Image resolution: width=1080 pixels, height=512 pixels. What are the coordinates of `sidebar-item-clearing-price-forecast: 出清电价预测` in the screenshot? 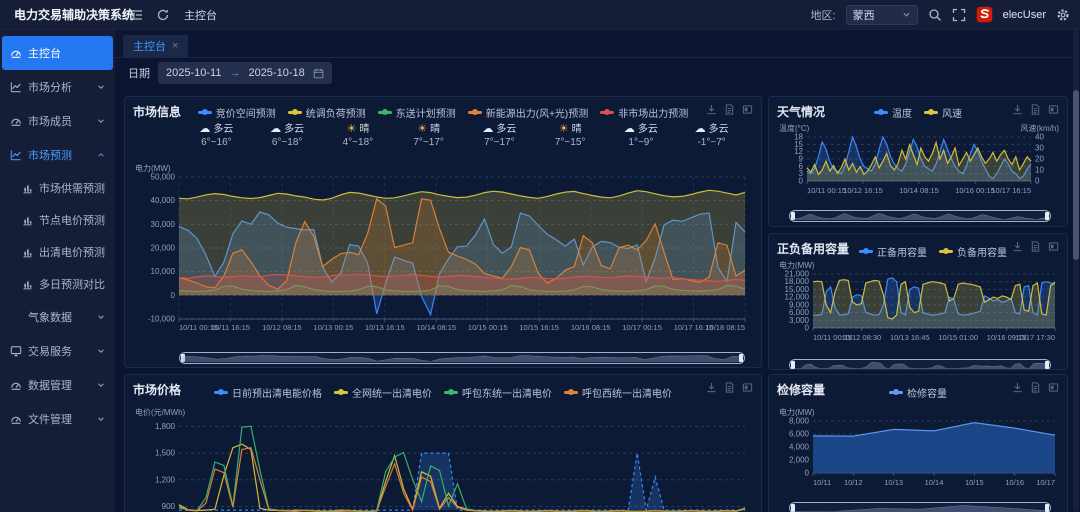 It's located at (57, 252).